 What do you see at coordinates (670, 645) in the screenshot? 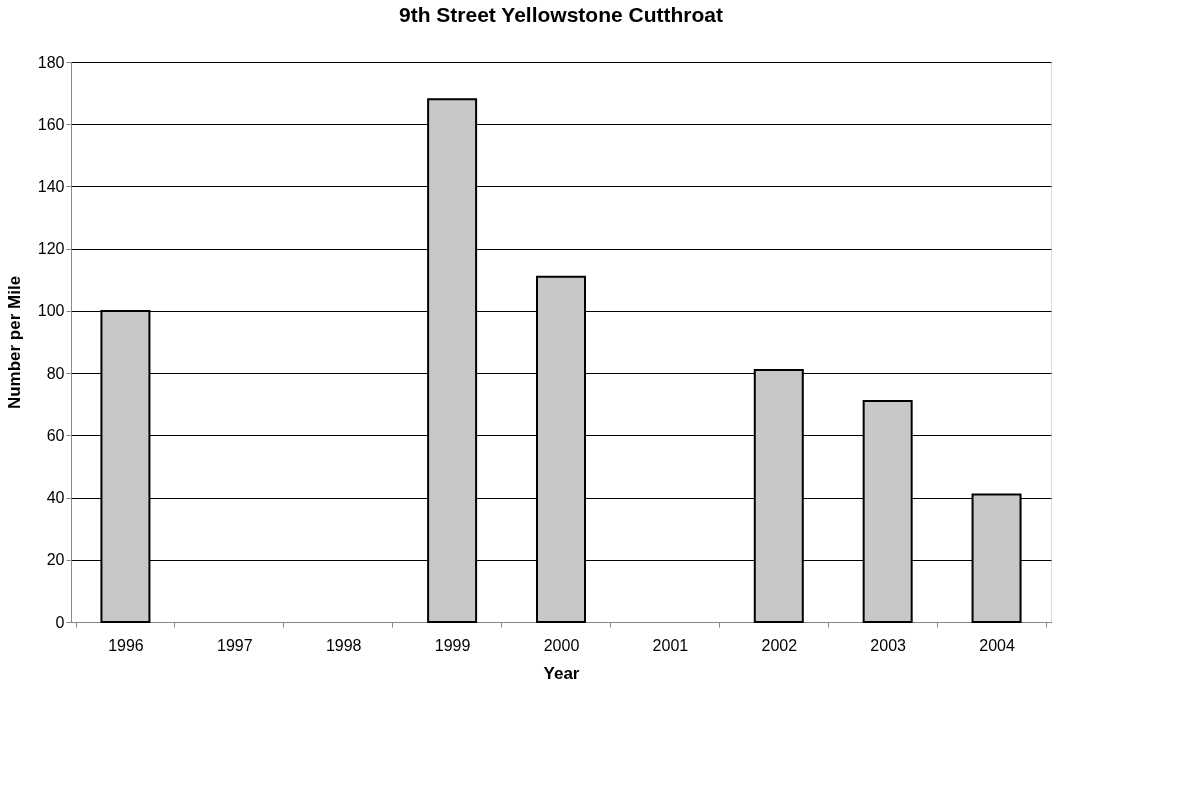
I see `x-tick-label: 2001` at bounding box center [670, 645].